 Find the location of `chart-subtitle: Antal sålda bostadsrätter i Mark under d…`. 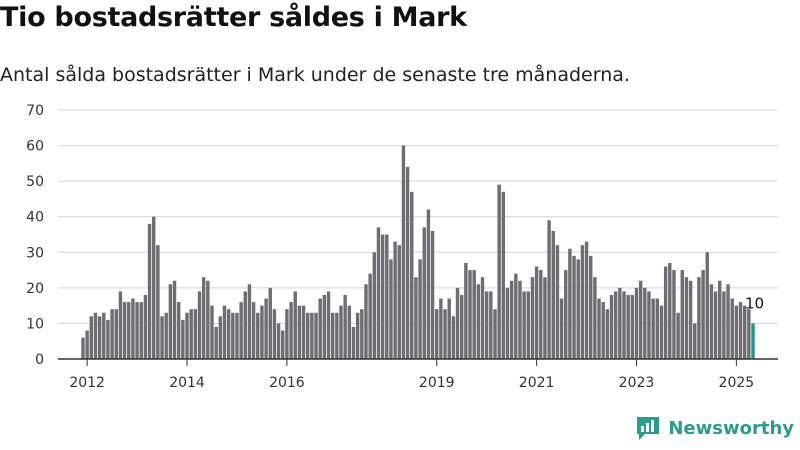

chart-subtitle: Antal sålda bostadsrätter i Mark under d… is located at coordinates (315, 75).